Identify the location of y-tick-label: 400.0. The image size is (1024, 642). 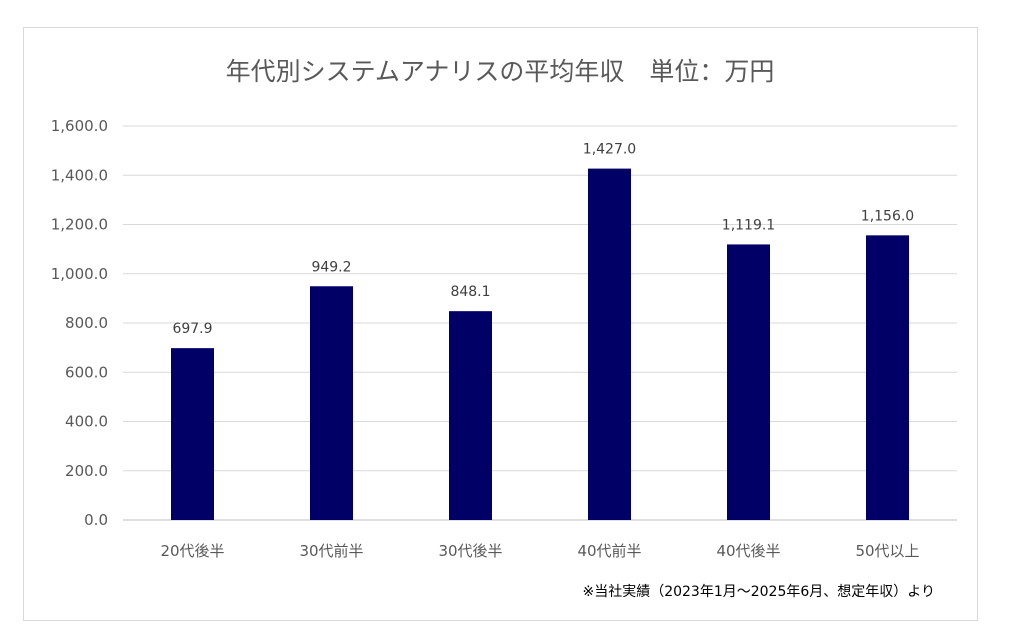
(86, 422).